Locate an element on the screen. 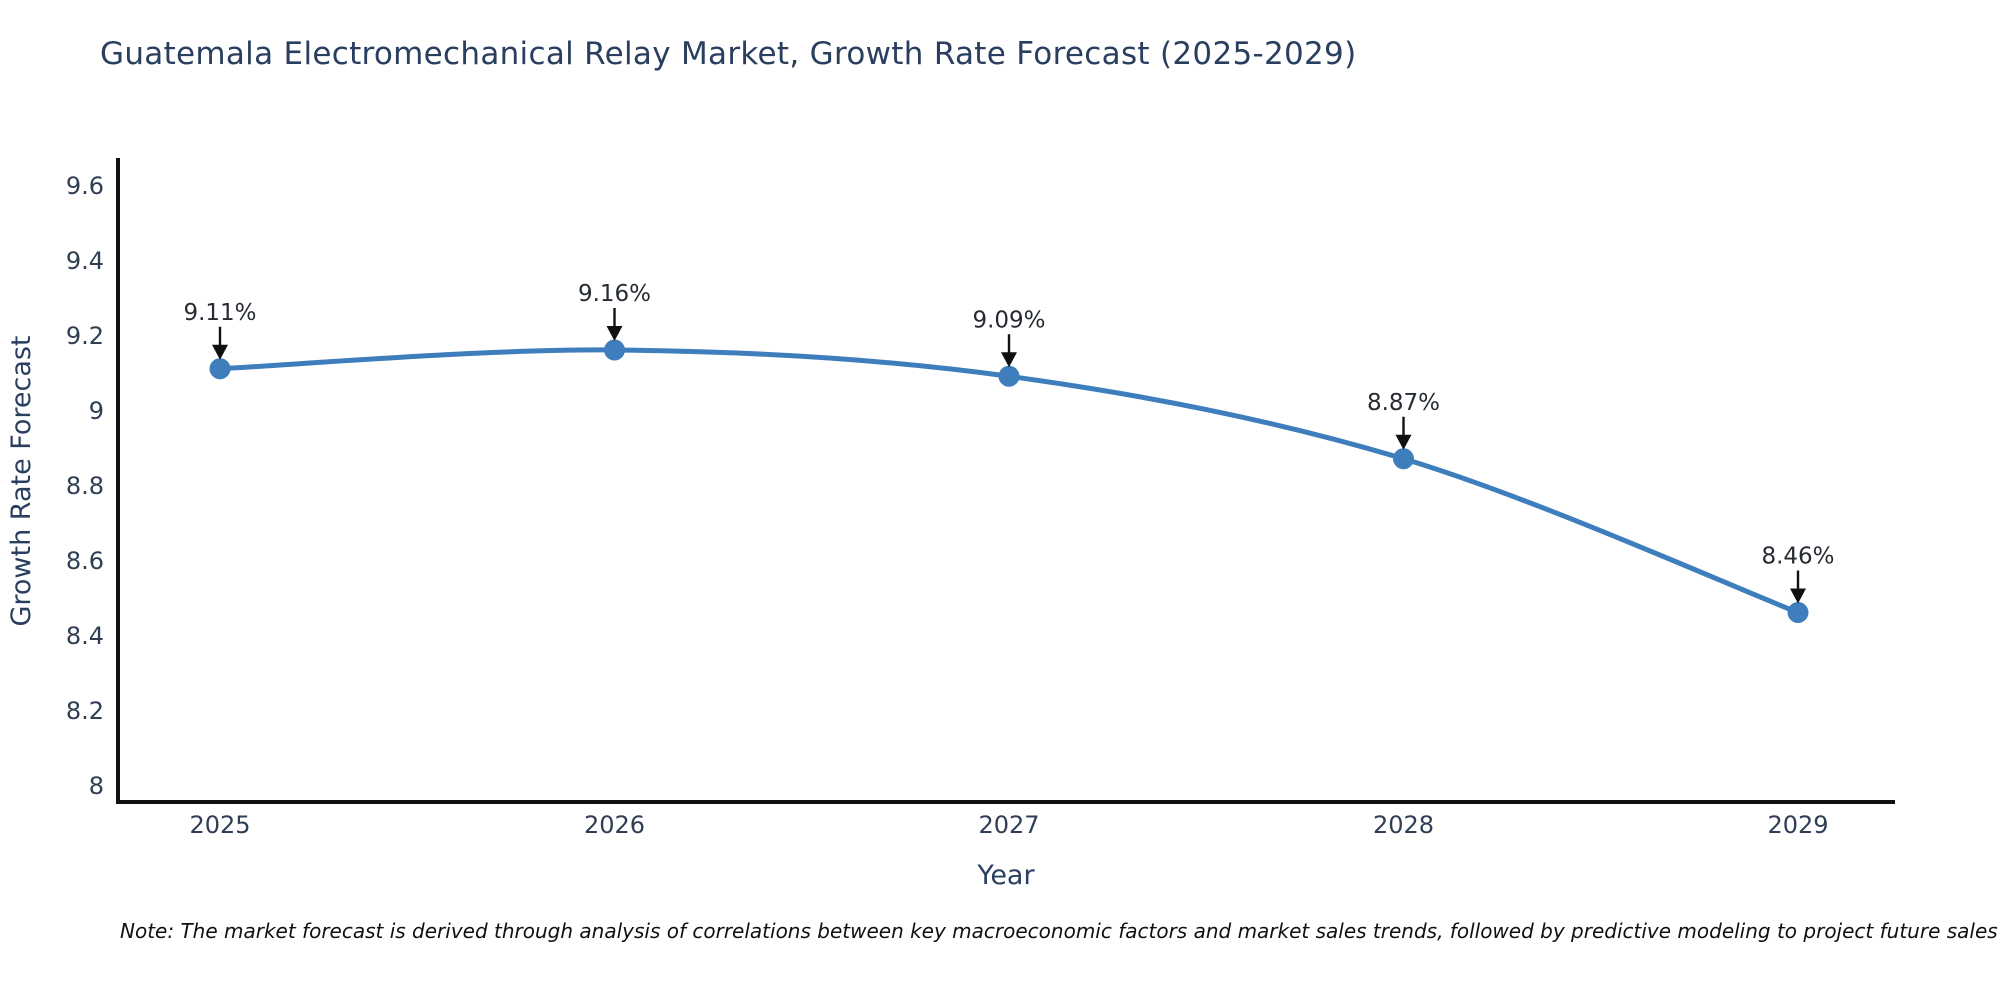 The width and height of the screenshot is (2000, 1000). annotation-label: 9.11% is located at coordinates (219, 313).